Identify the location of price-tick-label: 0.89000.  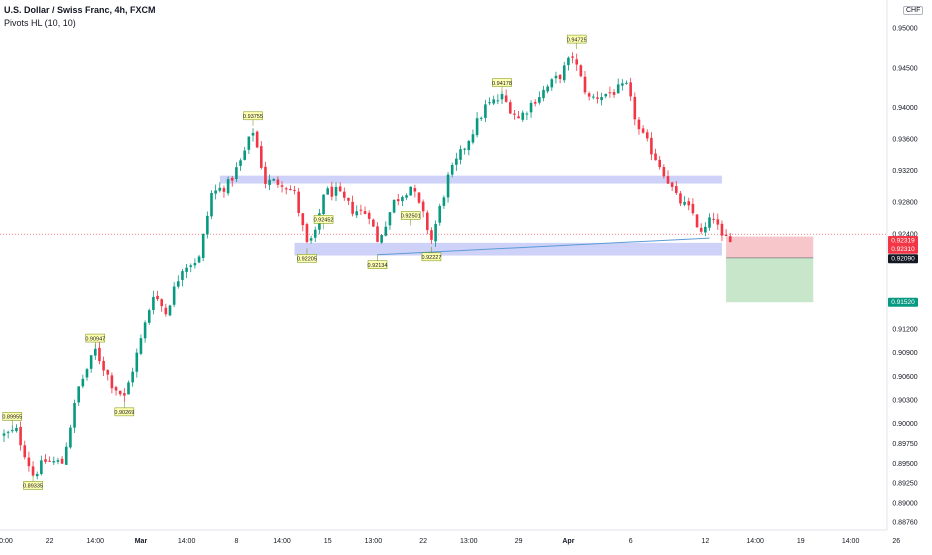
(904, 503).